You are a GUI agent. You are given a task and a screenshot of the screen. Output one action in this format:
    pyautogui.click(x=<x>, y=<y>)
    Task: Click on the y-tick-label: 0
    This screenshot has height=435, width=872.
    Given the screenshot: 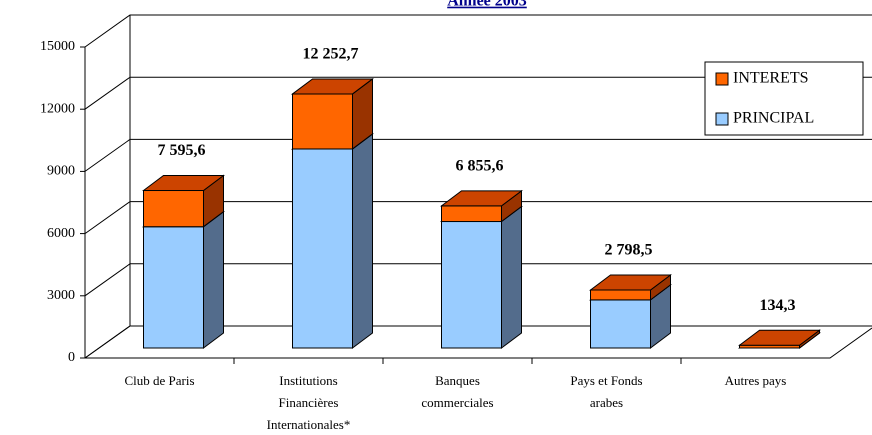 What is the action you would take?
    pyautogui.click(x=71, y=357)
    